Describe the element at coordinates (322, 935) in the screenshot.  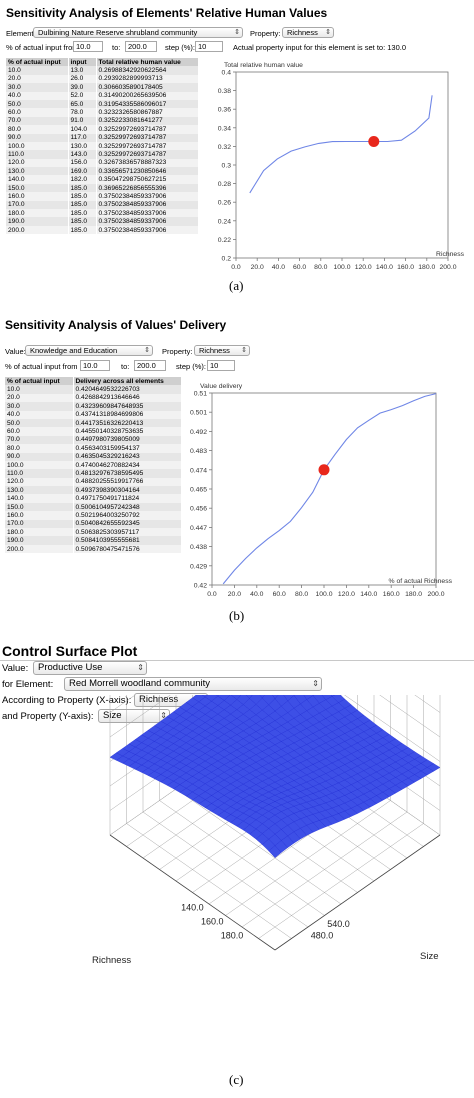
I see `size-tick-label: 480.0` at that location.